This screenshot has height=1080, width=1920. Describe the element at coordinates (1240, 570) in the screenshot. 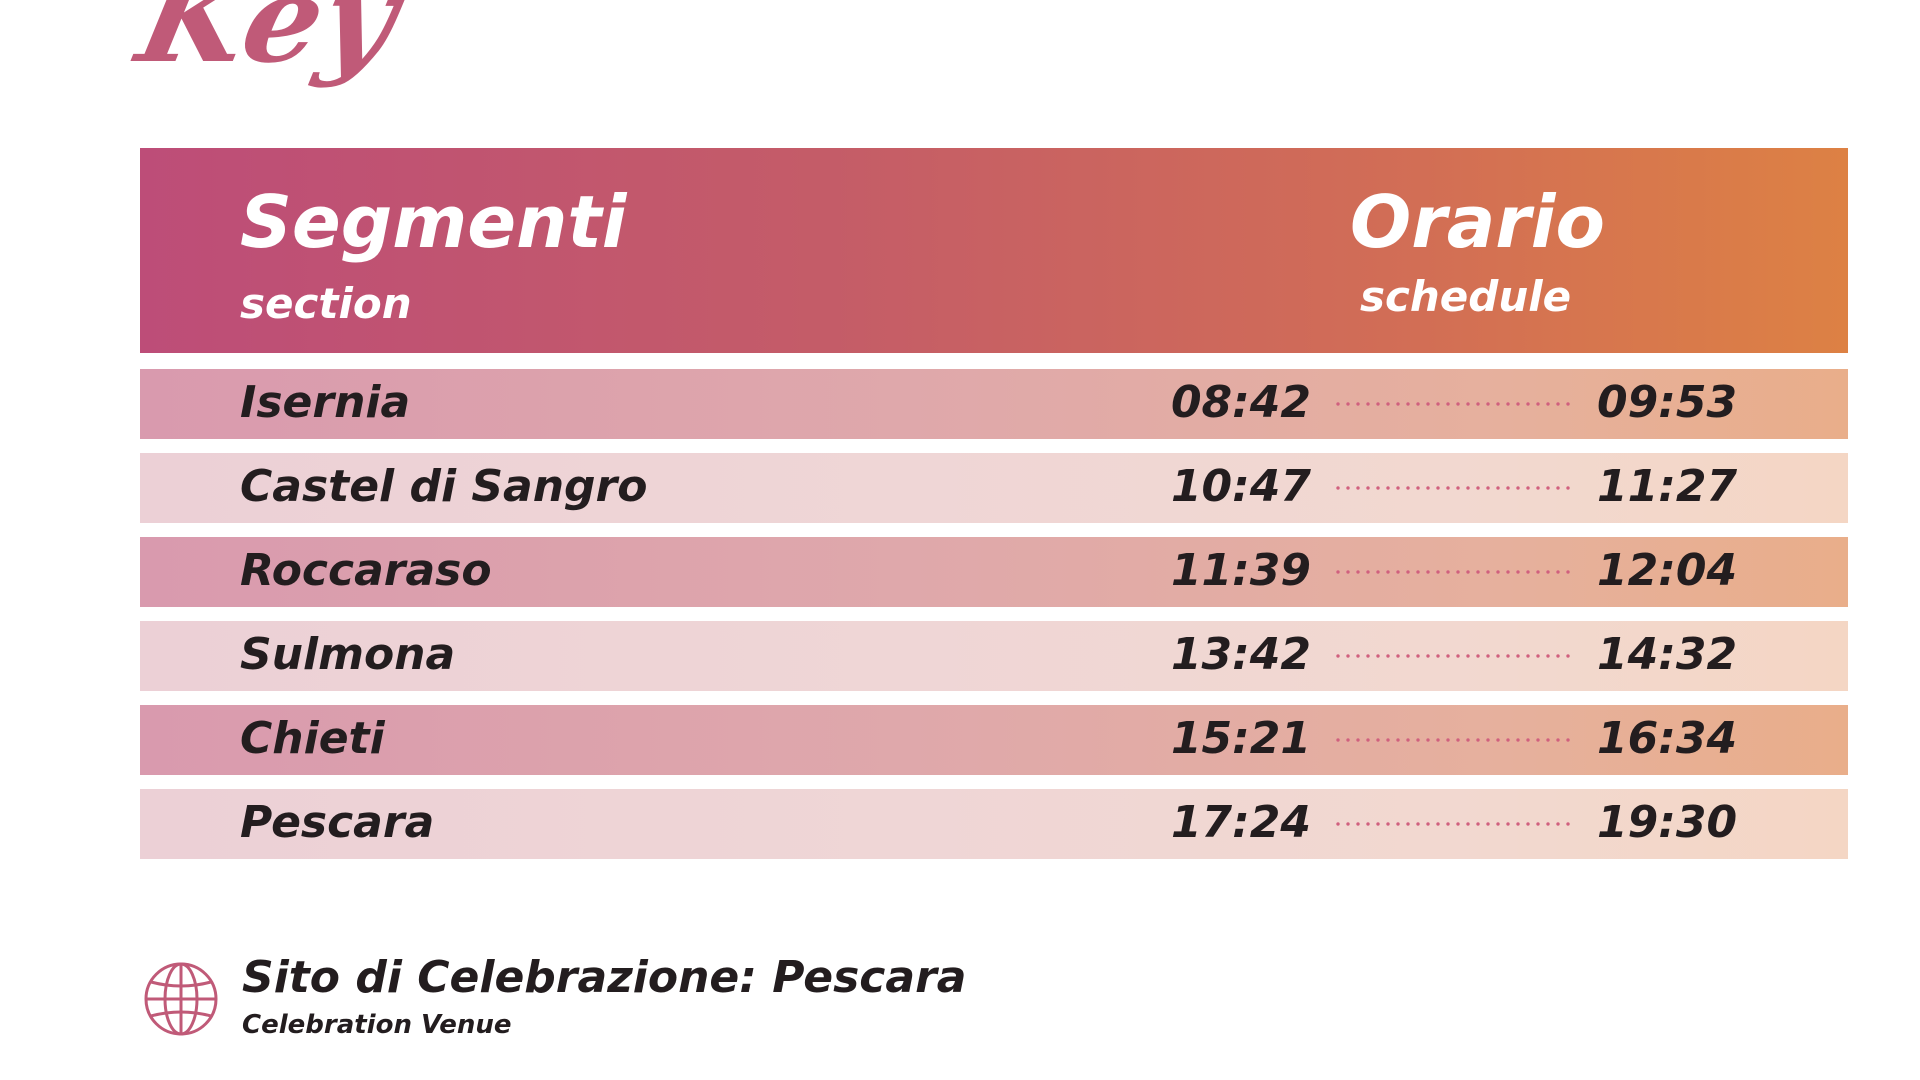

I see `start-time: 11:39` at that location.